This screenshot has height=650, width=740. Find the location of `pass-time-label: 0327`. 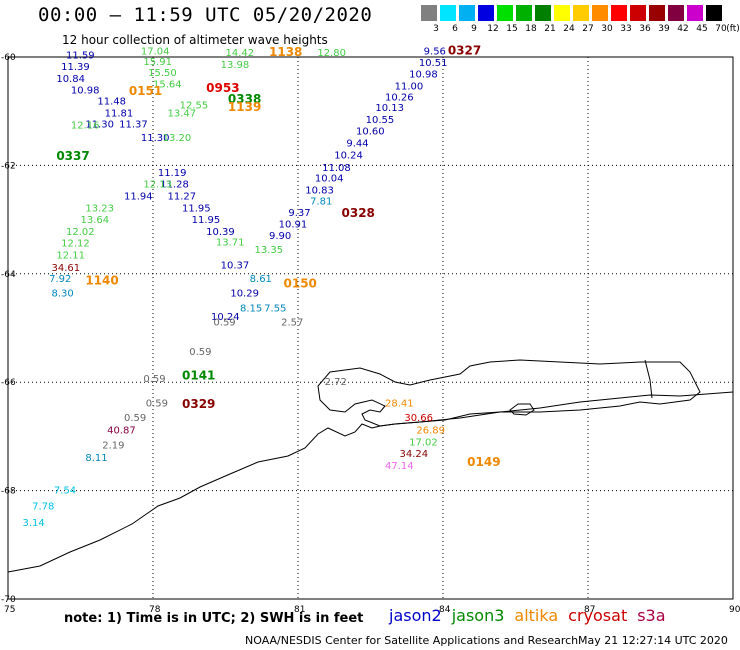

pass-time-label: 0327 is located at coordinates (464, 50).